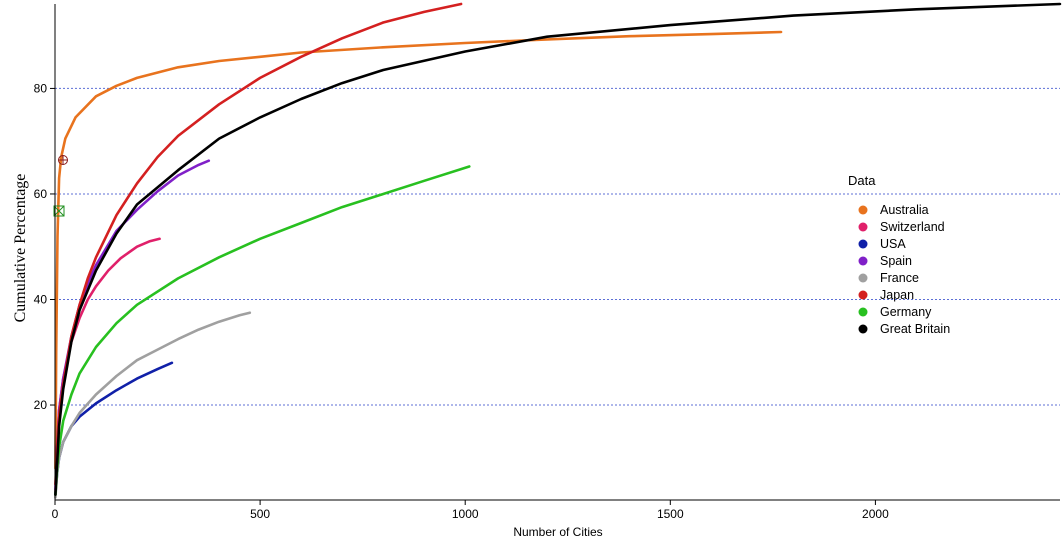  I want to click on legend-label-switzerland: Switzerland, so click(912, 227).